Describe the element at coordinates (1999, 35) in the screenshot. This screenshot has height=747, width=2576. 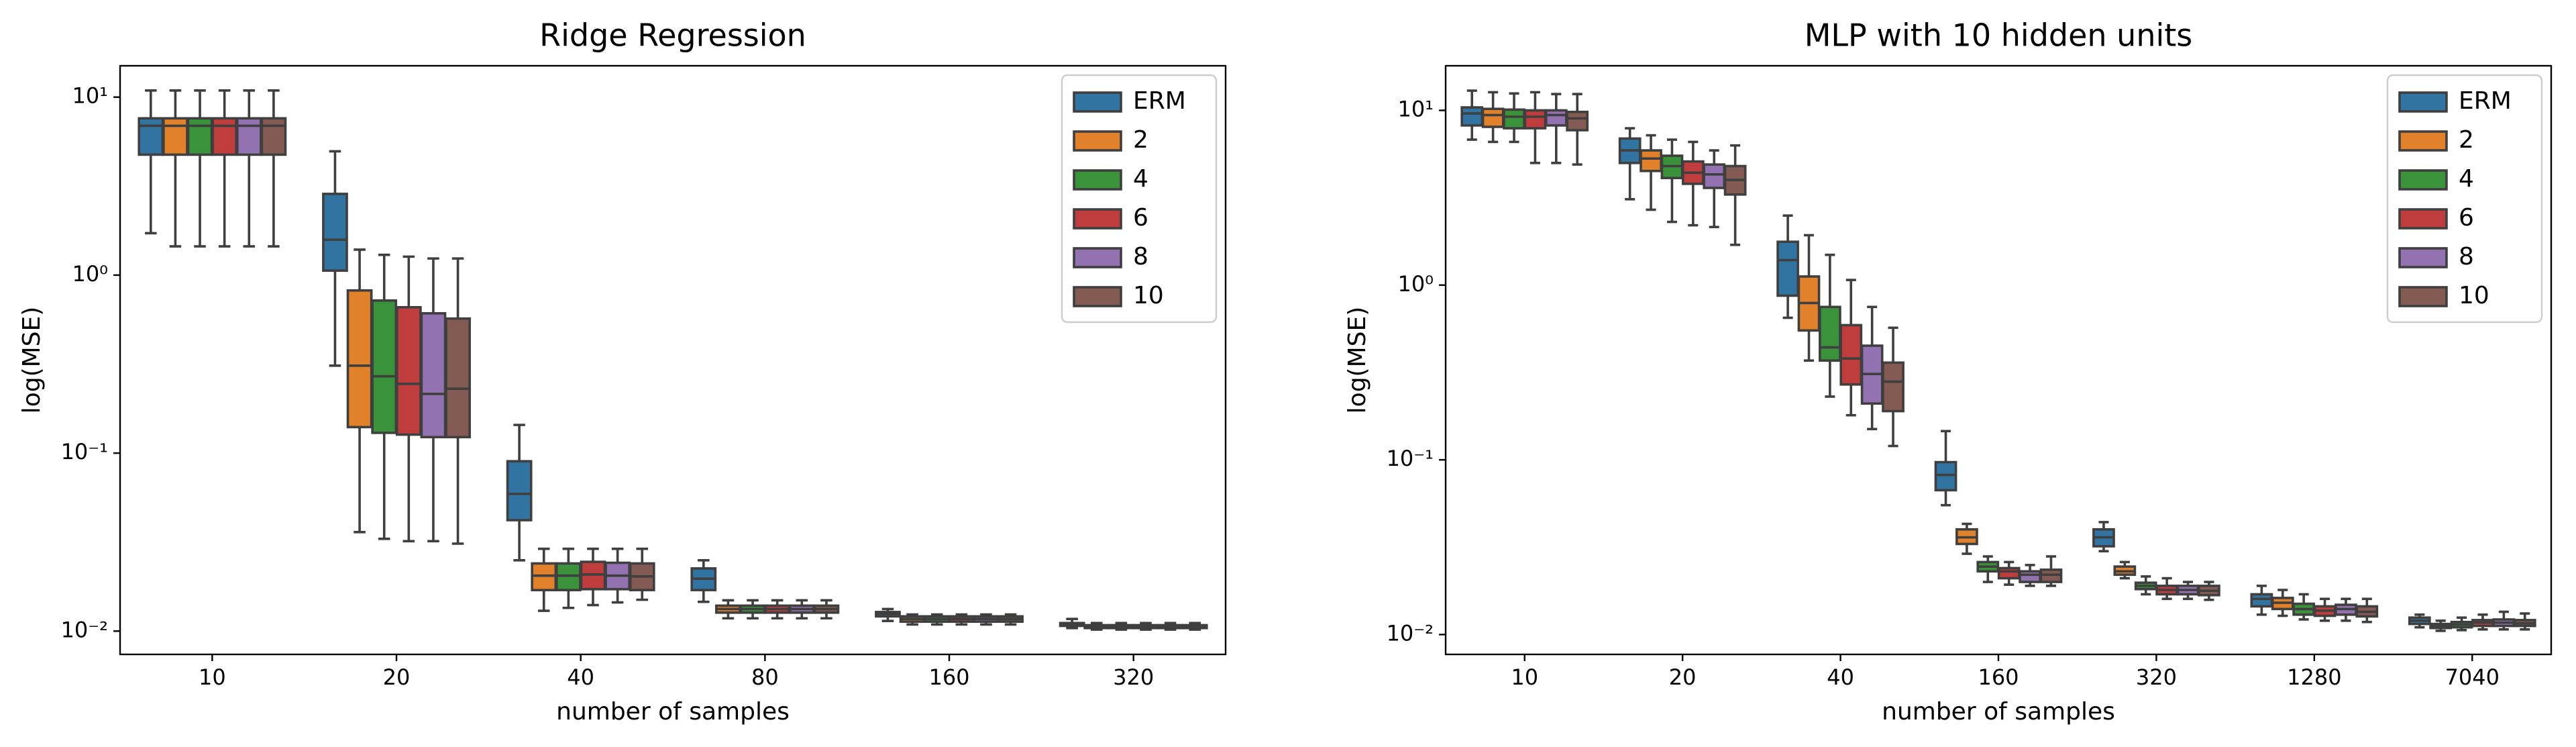
I see `chart-title: MLP with 10 hidden units` at that location.